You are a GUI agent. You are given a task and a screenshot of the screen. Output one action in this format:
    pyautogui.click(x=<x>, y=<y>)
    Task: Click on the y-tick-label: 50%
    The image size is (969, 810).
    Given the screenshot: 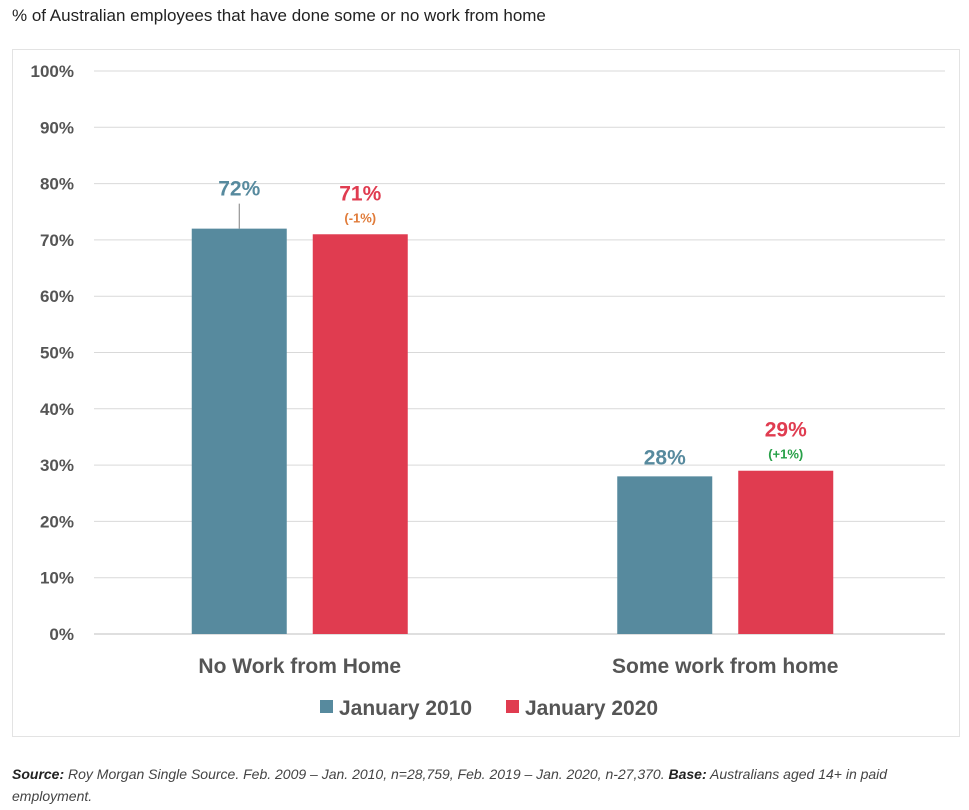 What is the action you would take?
    pyautogui.click(x=57, y=353)
    